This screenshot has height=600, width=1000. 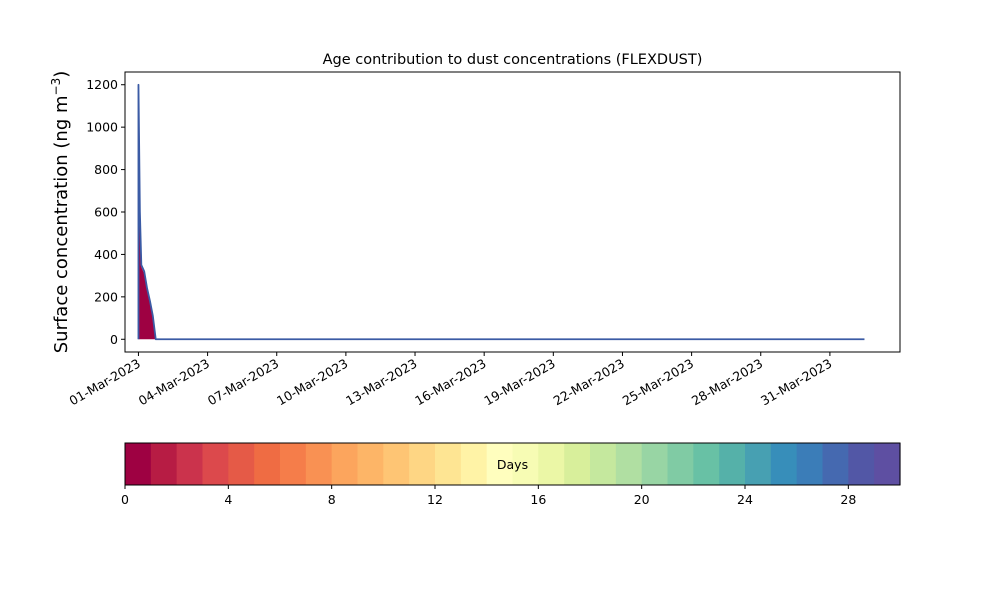 What do you see at coordinates (61, 224) in the screenshot?
I see `y-axis-label-text: Surface concentration (ng m` at bounding box center [61, 224].